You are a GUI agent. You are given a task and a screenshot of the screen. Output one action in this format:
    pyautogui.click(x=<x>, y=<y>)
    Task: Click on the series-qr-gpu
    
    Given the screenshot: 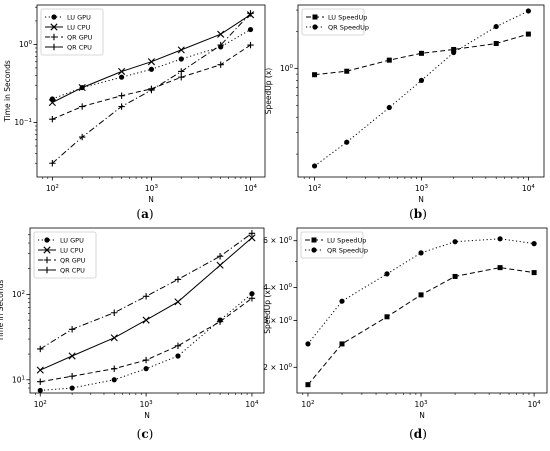 What is the action you would take?
    pyautogui.click(x=151, y=82)
    